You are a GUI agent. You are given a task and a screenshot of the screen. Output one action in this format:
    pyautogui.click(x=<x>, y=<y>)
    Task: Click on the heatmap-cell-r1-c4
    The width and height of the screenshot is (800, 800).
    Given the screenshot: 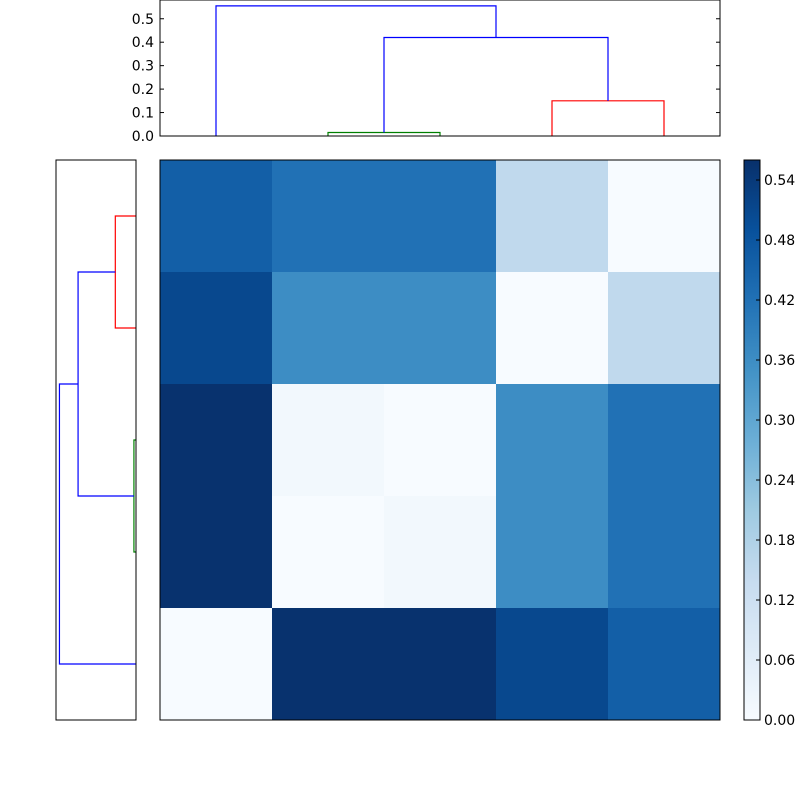 What is the action you would take?
    pyautogui.click(x=664, y=328)
    